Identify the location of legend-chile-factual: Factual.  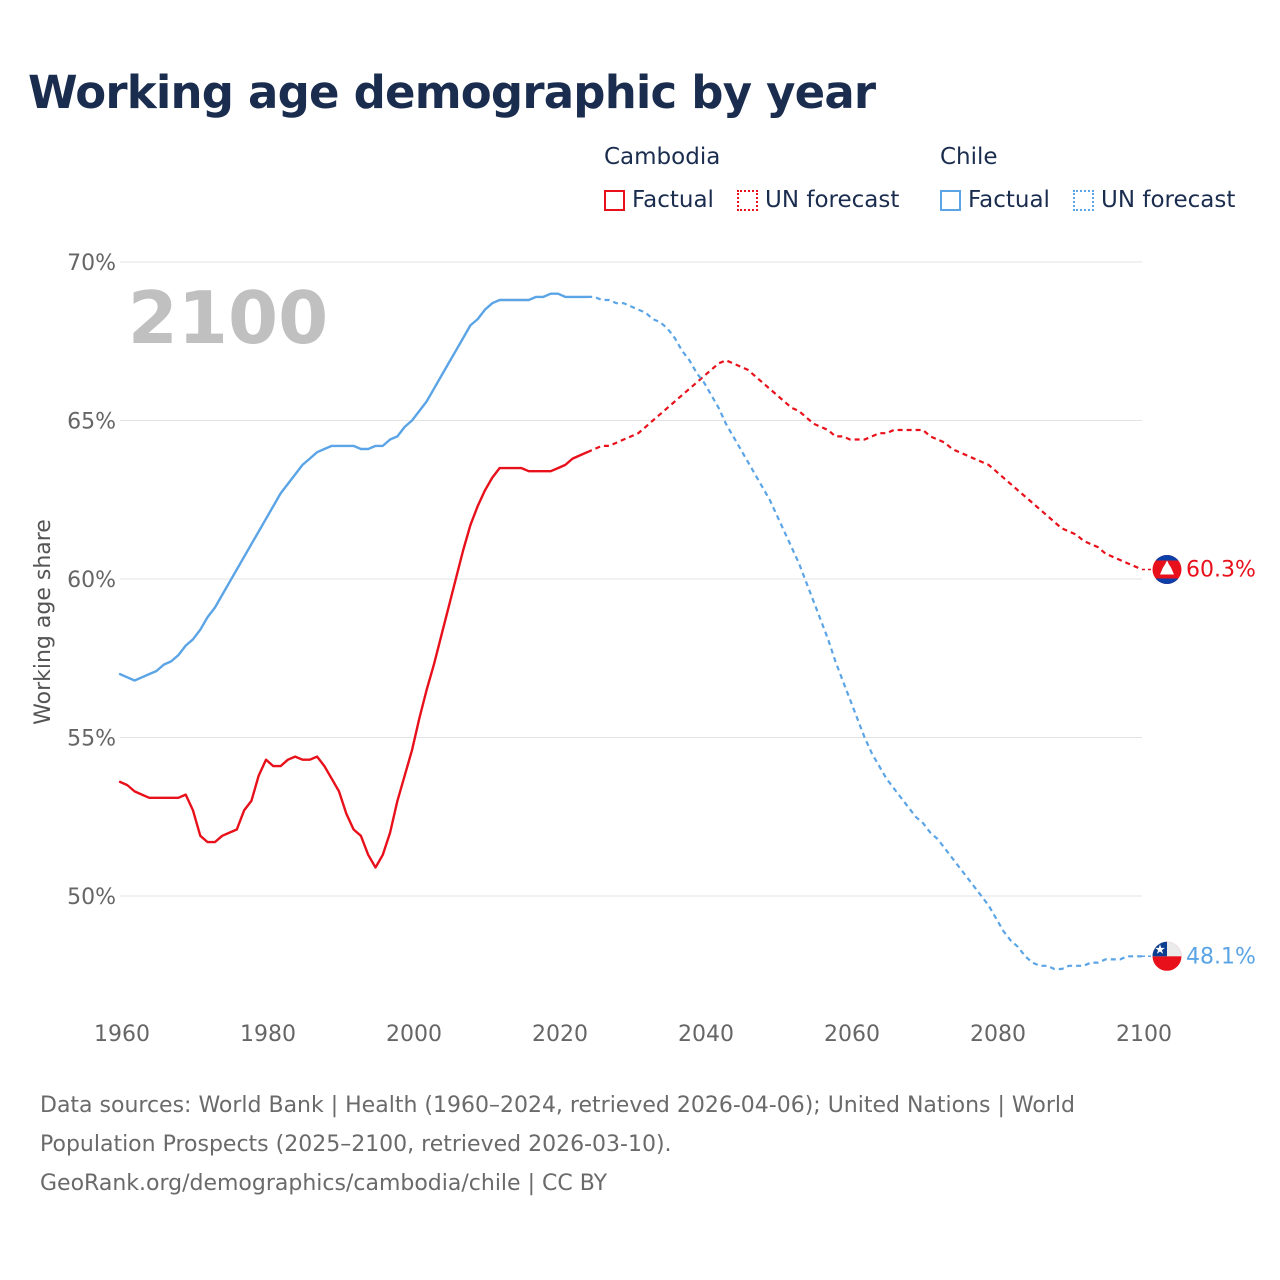
(995, 200).